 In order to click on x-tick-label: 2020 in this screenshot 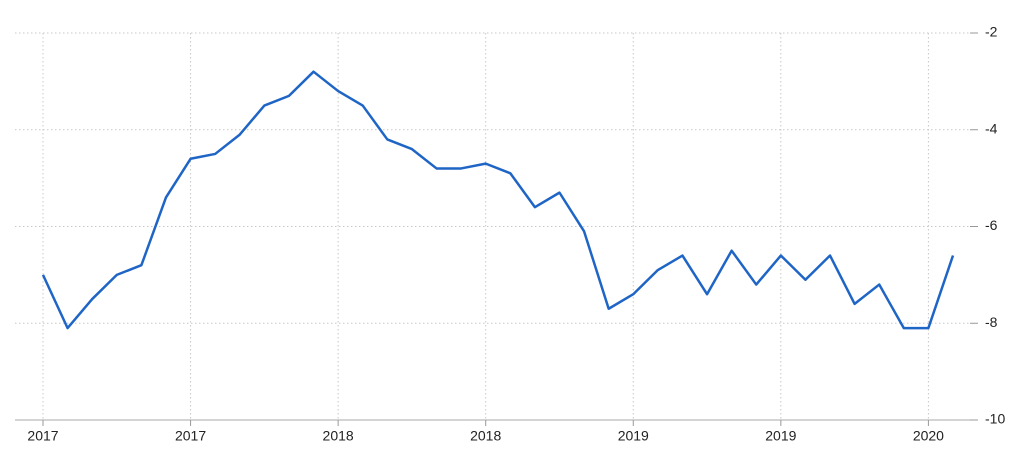, I will do `click(928, 436)`.